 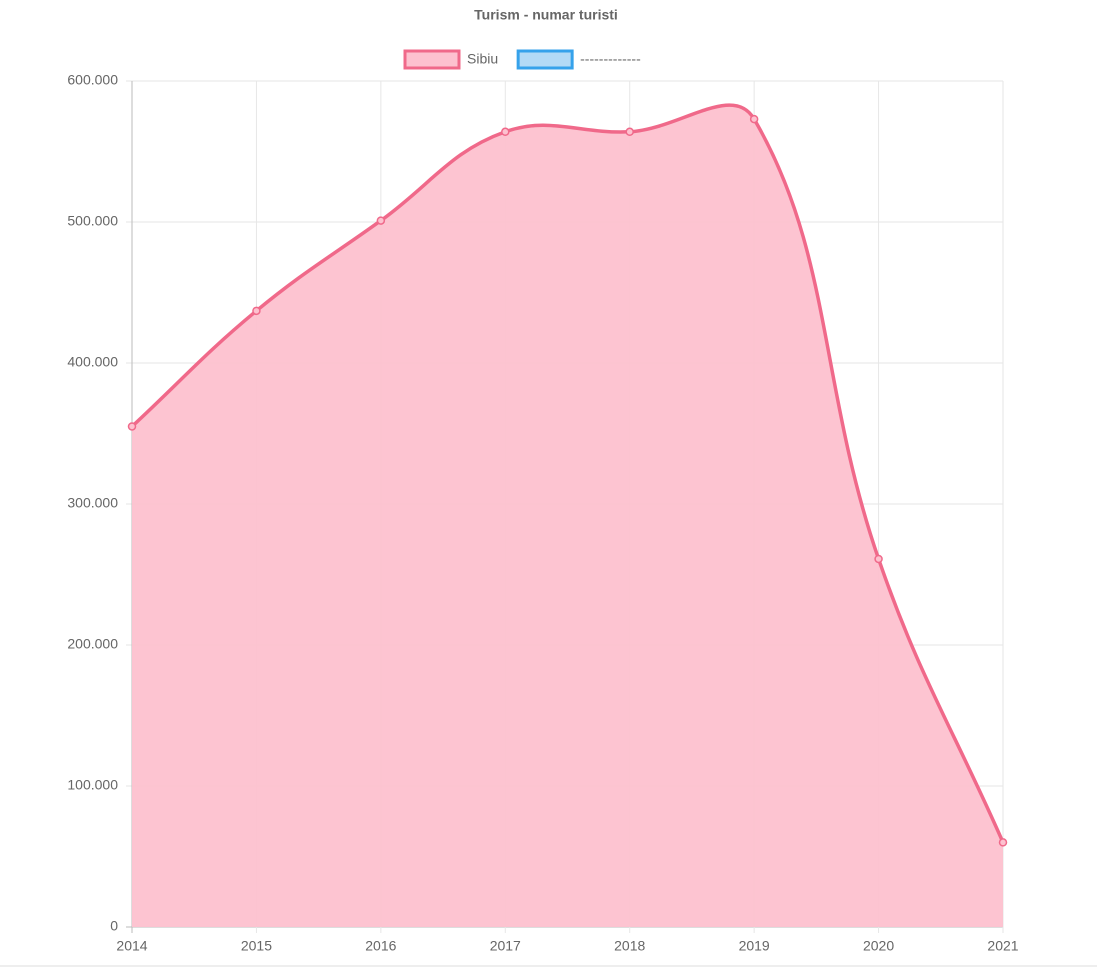 What do you see at coordinates (92, 362) in the screenshot?
I see `y-tick-label: 400.000` at bounding box center [92, 362].